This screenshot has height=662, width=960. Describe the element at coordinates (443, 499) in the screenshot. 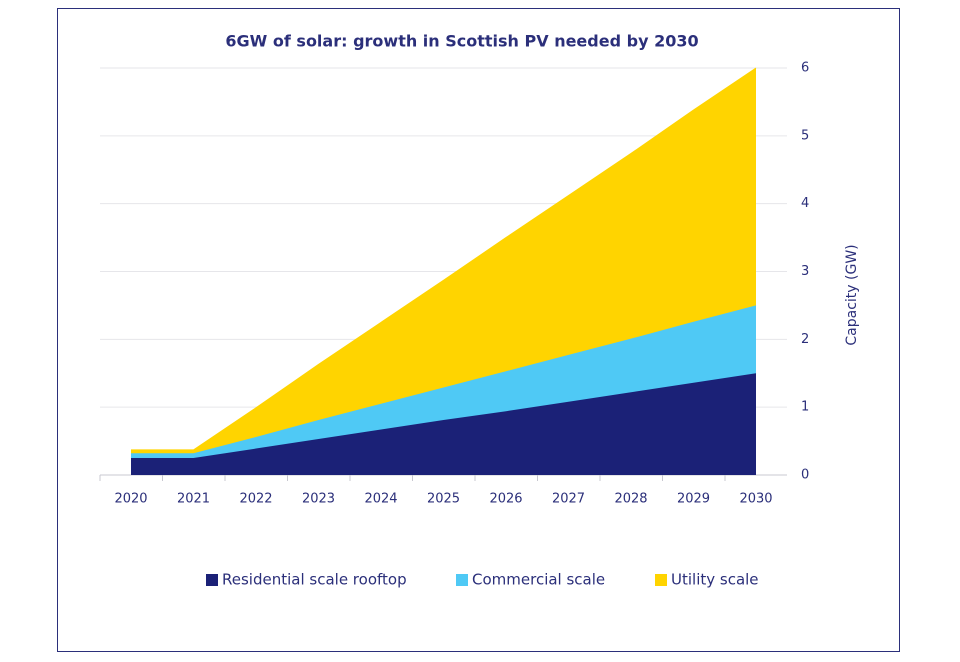

I see `x-tick-label: 2025` at that location.